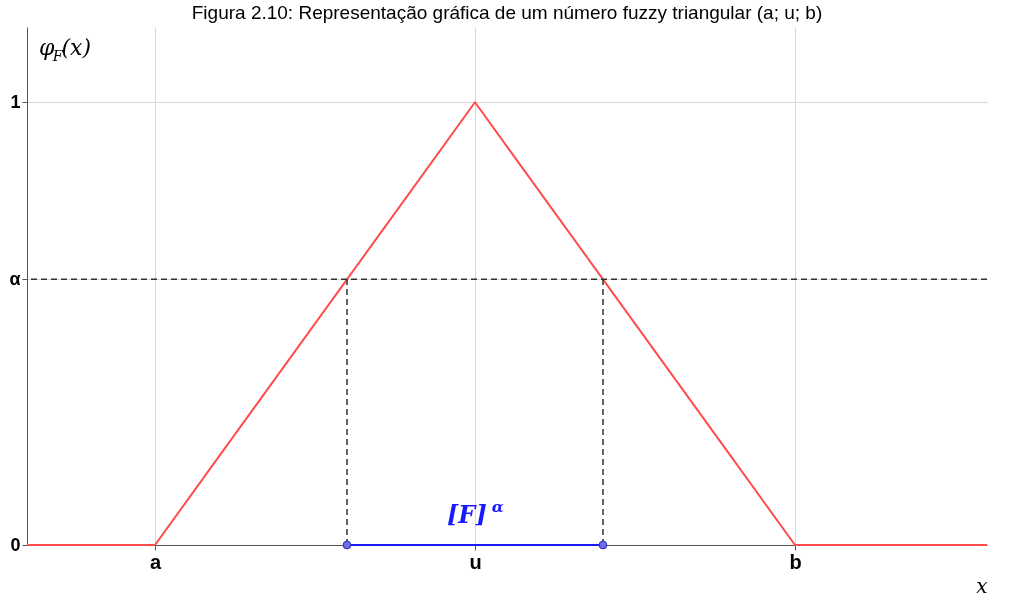  I want to click on y-tick-label: α, so click(15, 278).